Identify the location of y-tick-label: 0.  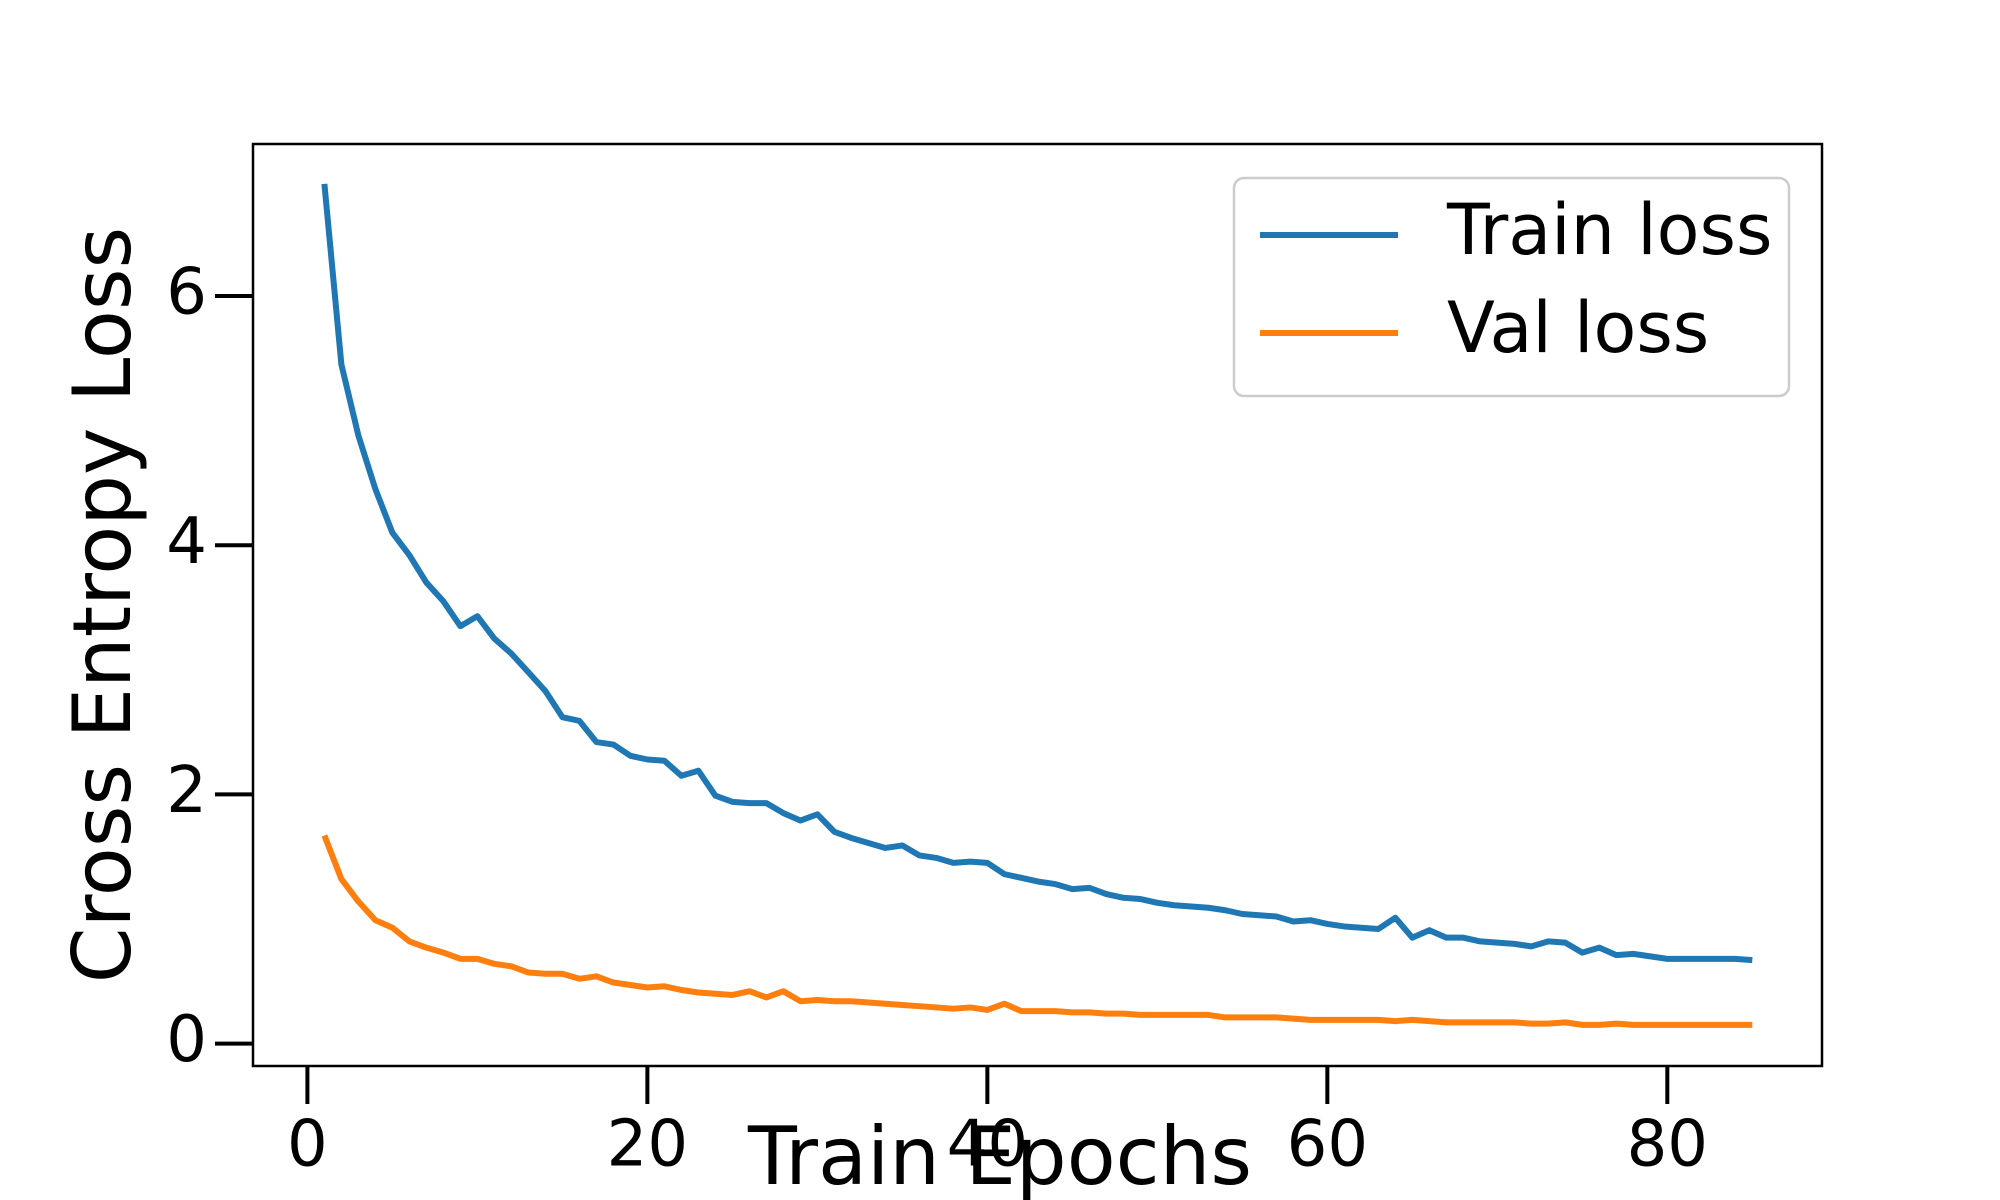
(186, 1040).